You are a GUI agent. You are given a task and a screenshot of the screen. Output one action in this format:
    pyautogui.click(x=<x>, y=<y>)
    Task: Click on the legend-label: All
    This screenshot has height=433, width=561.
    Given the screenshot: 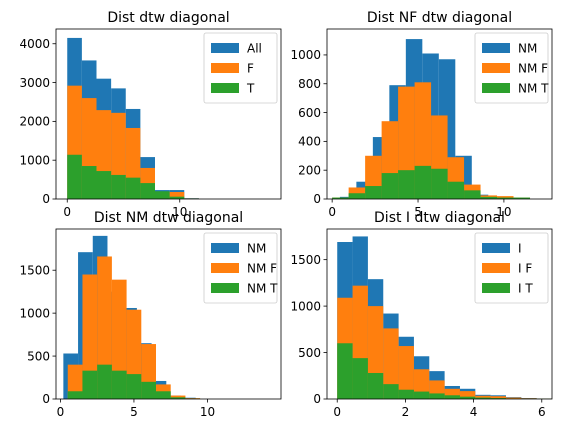 What is the action you would take?
    pyautogui.click(x=254, y=49)
    